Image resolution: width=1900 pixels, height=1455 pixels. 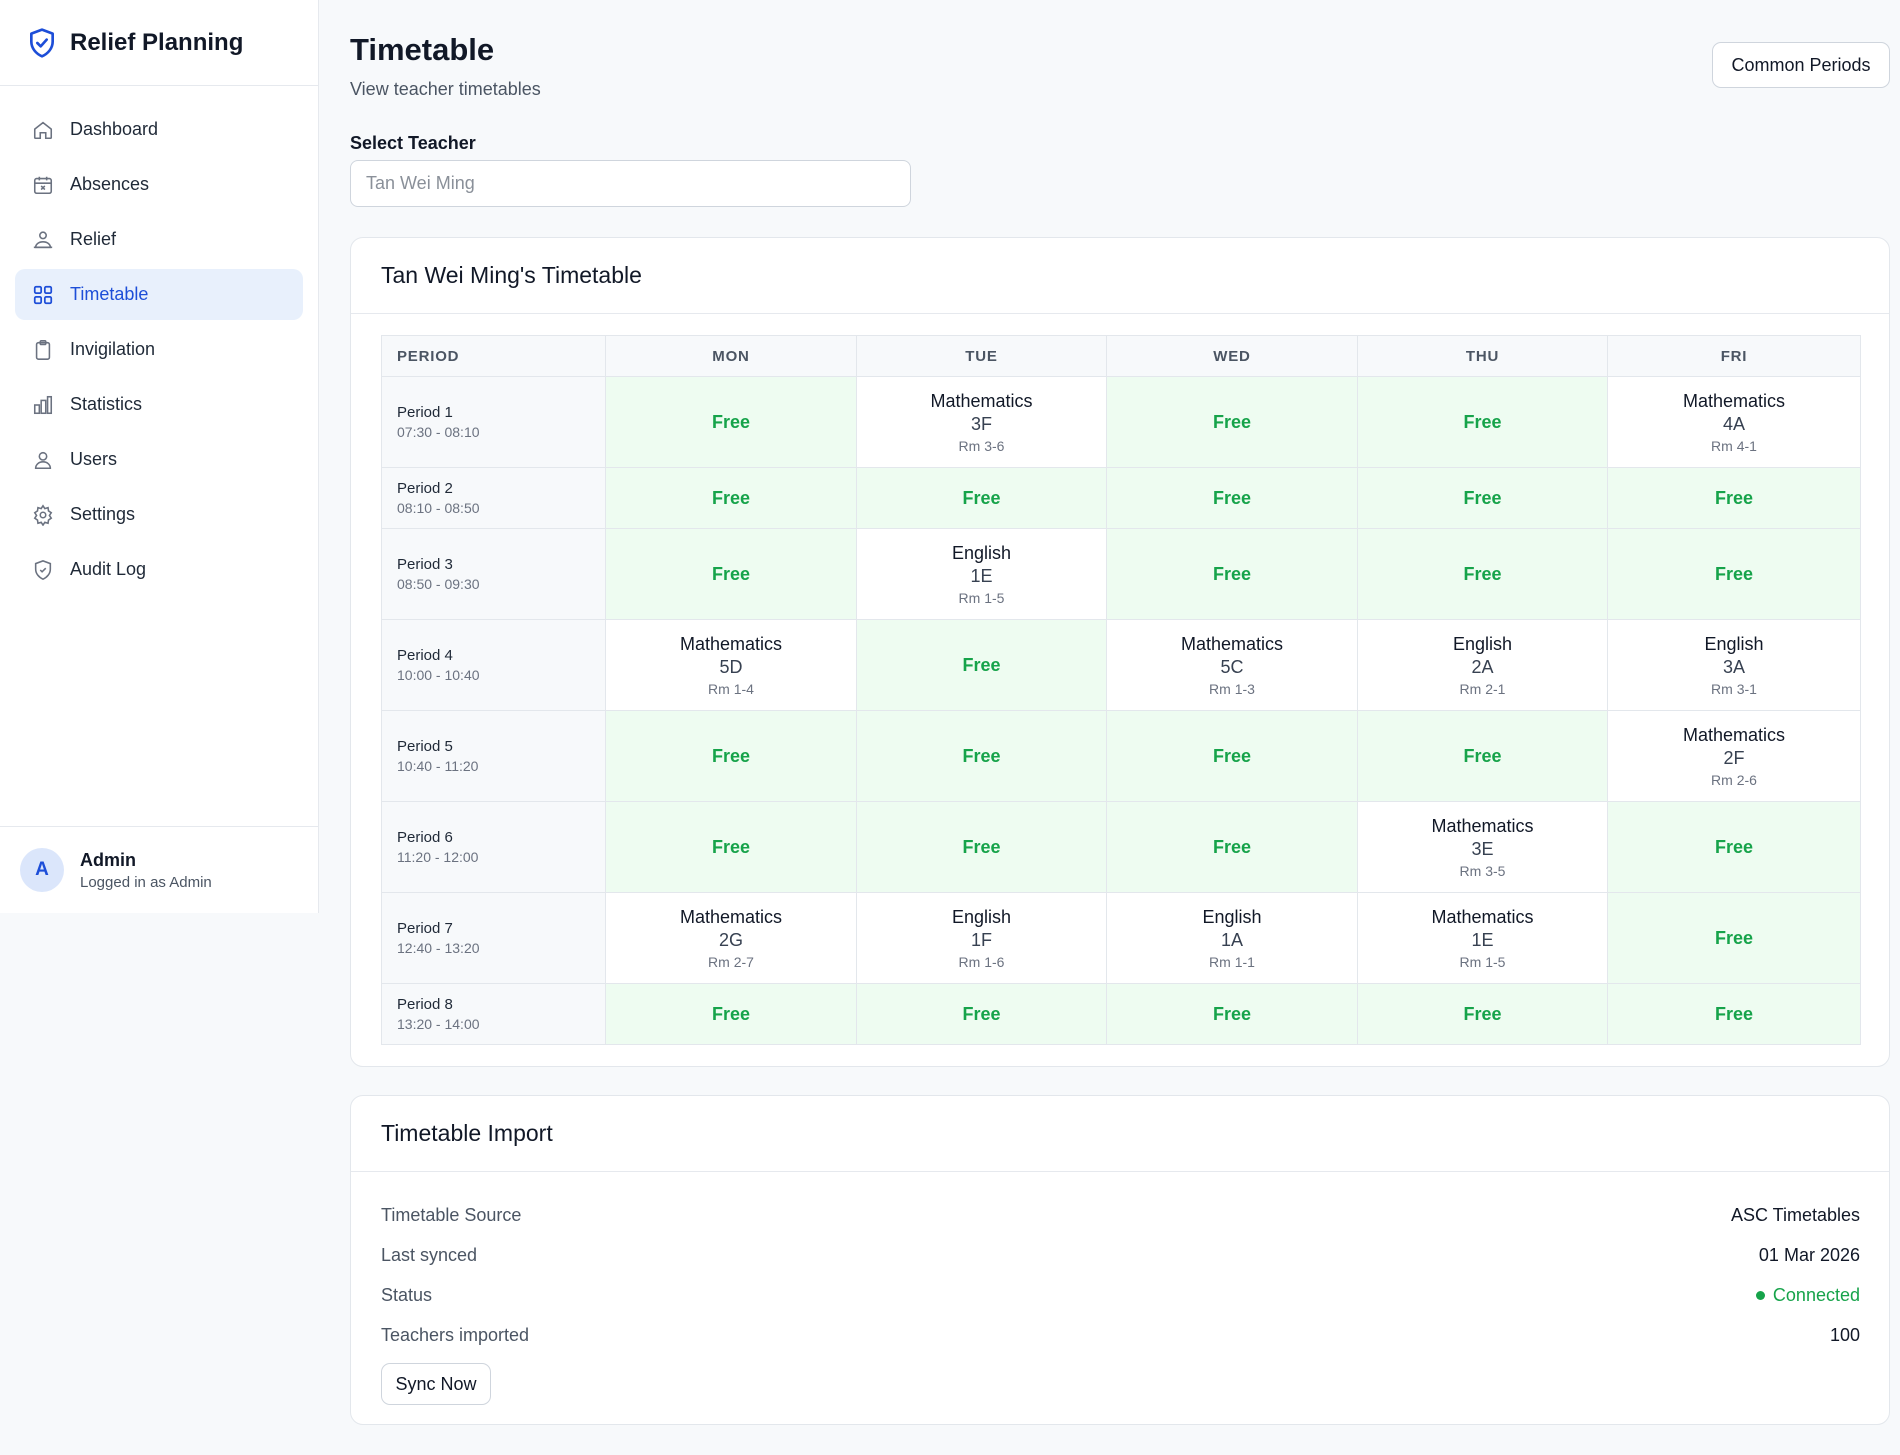 I want to click on lesson-slot-fri: Mathematics 4A Rm 4-1, so click(x=1734, y=422).